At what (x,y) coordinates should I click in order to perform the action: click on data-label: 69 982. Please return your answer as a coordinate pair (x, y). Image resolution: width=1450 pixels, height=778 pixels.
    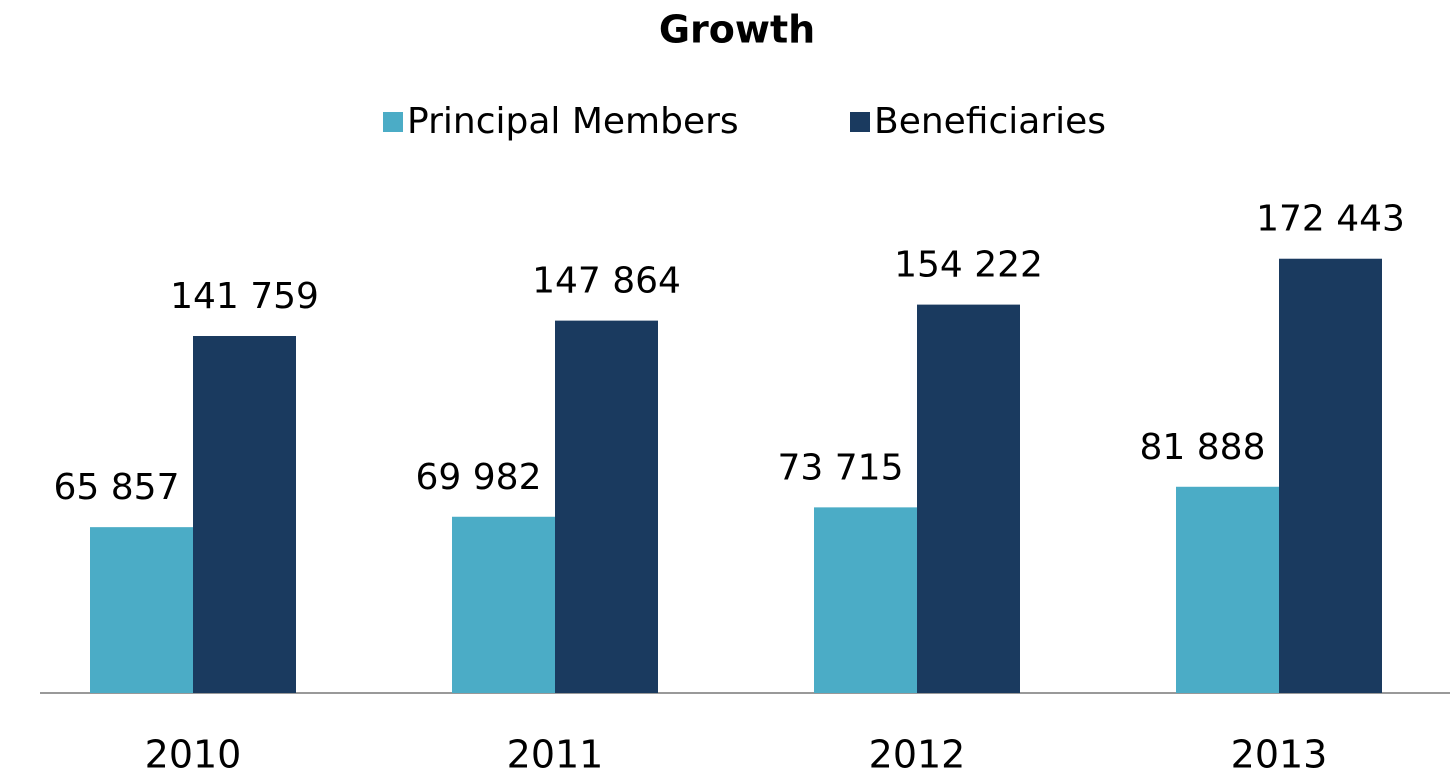
    Looking at the image, I should click on (479, 477).